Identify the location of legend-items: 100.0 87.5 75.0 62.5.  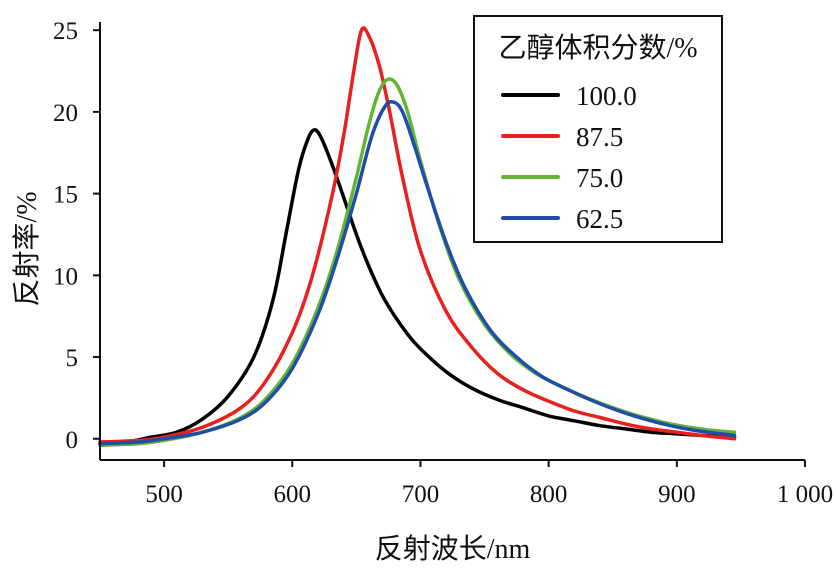
(569, 157).